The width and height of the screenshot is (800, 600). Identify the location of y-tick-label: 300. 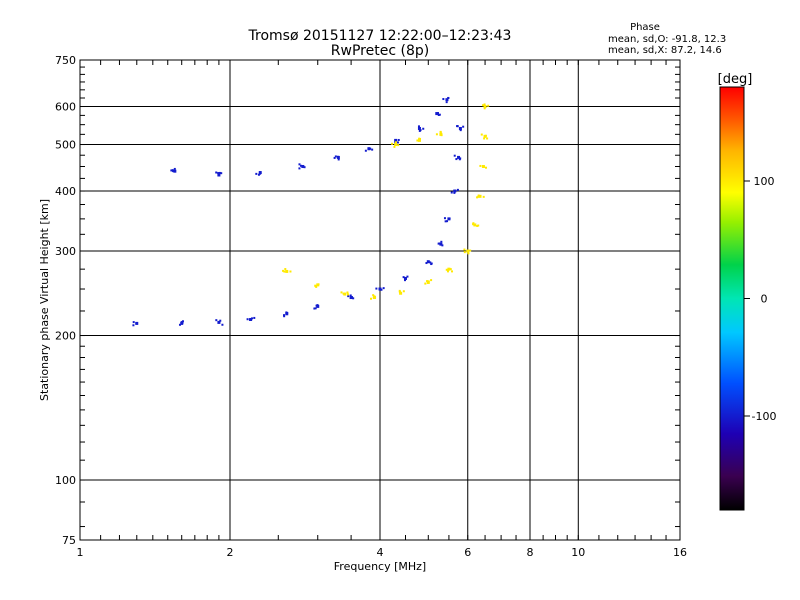
(65, 251).